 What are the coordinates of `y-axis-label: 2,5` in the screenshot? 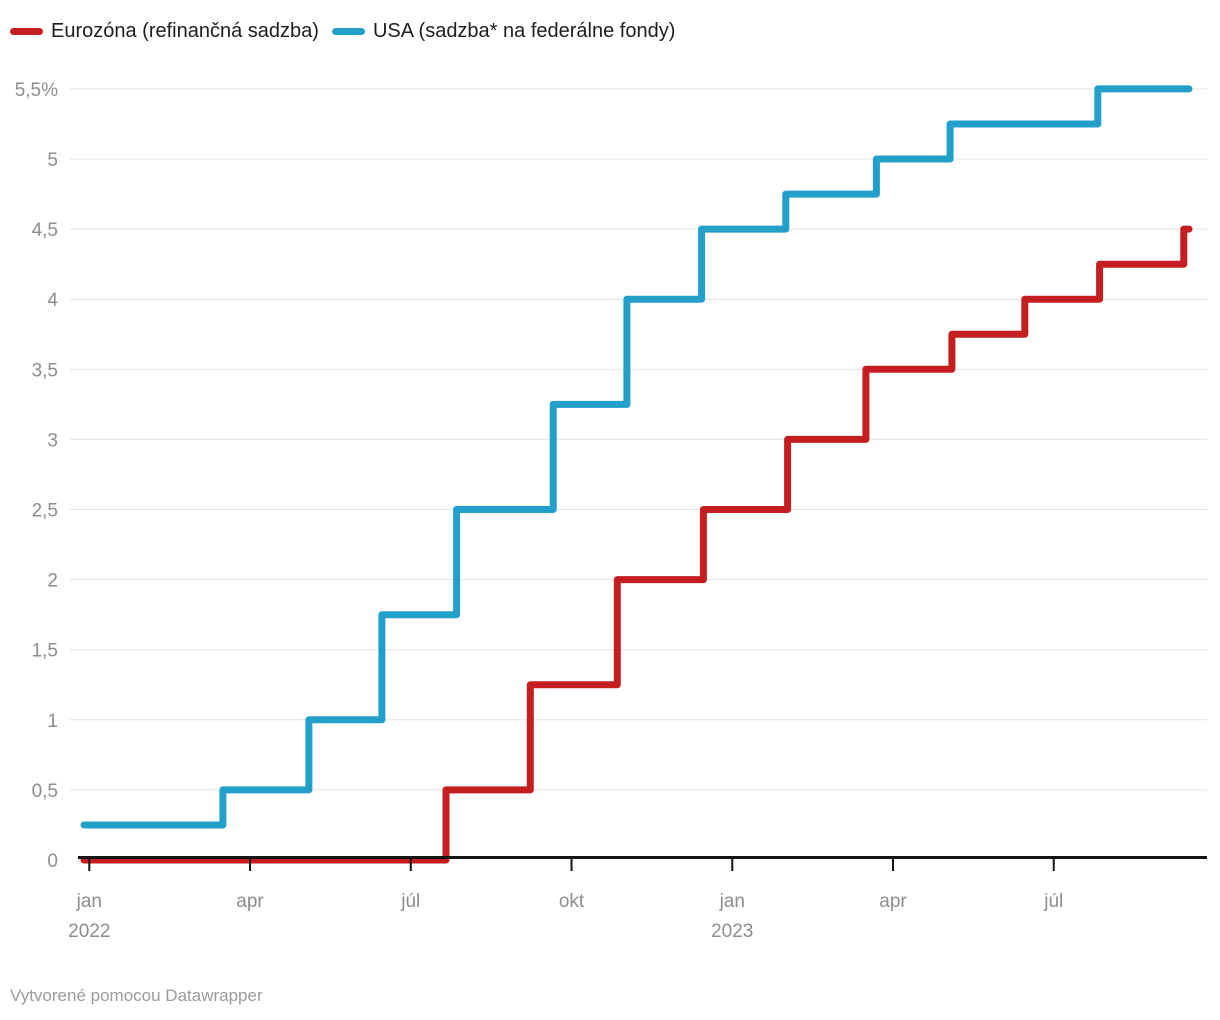 It's located at (45, 511).